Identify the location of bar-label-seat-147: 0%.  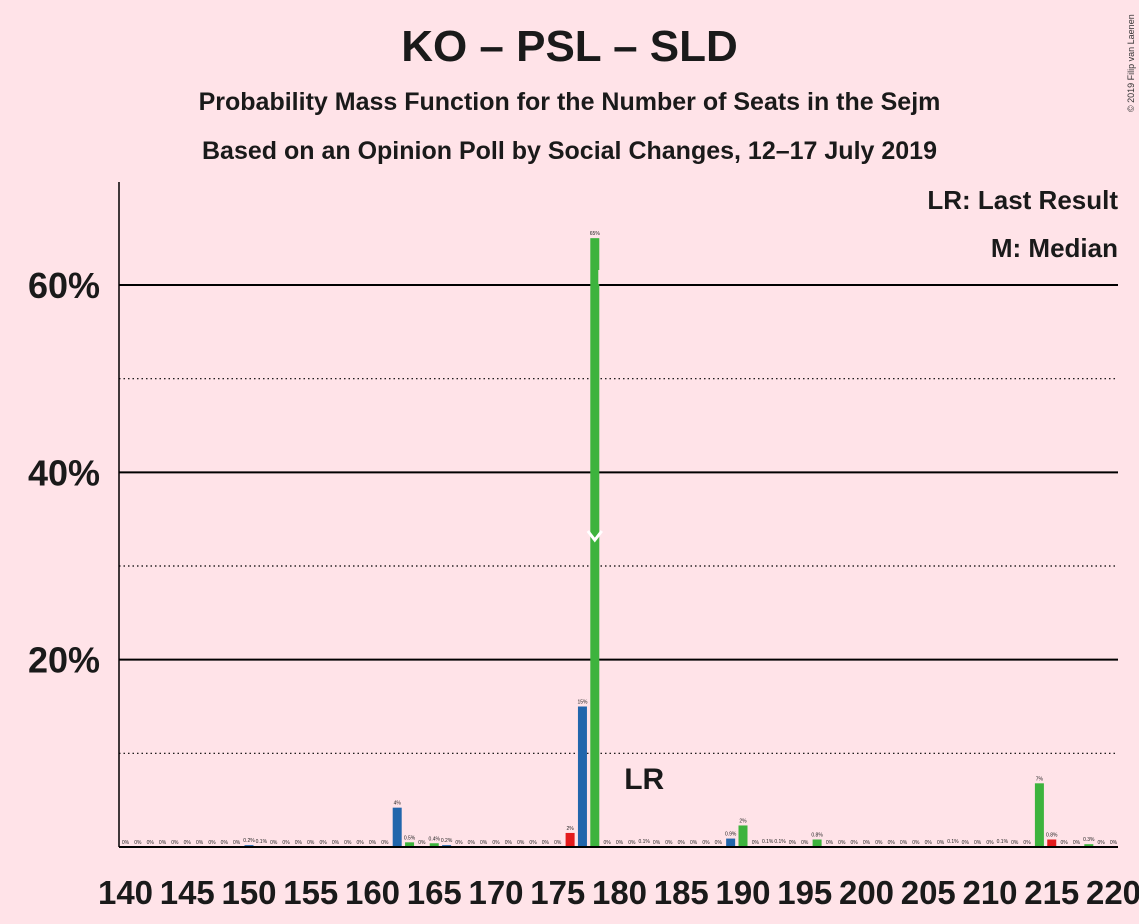
(212, 843).